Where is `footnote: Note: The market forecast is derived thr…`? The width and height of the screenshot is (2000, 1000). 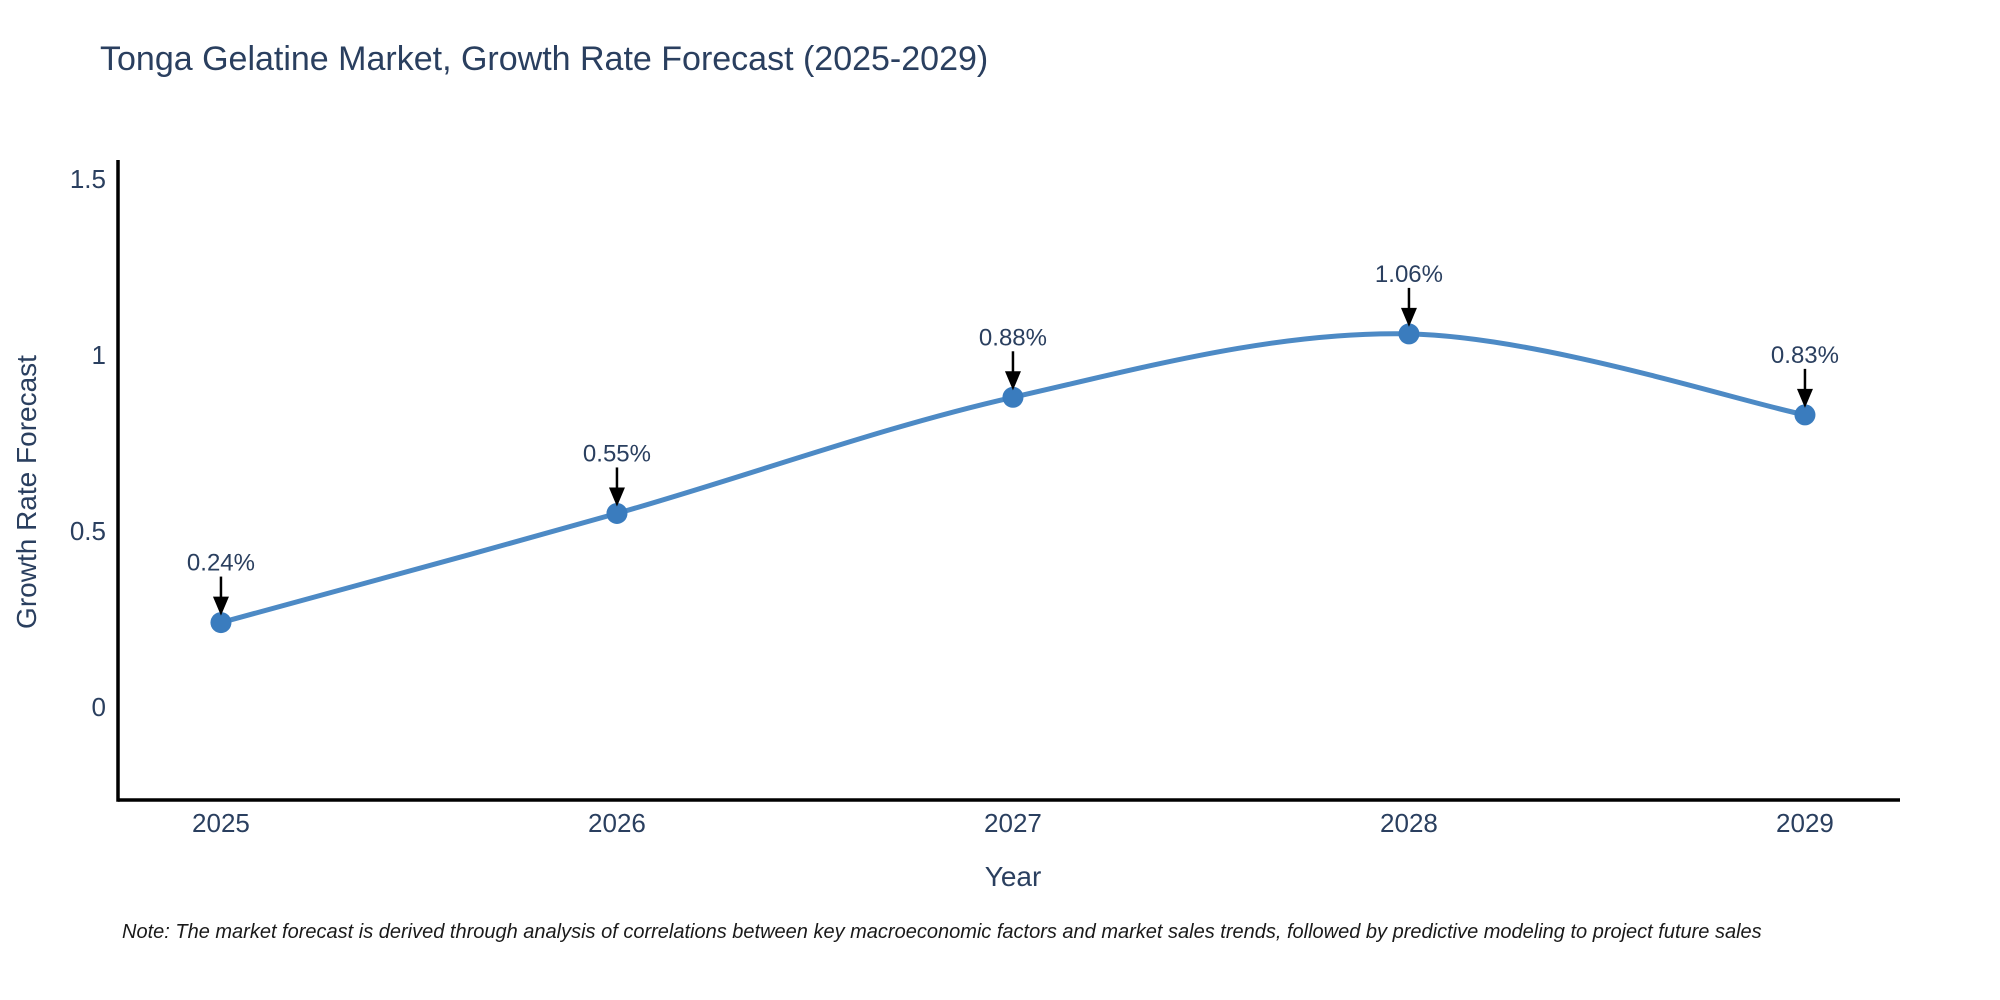 footnote: Note: The market forecast is derived thr… is located at coordinates (942, 932).